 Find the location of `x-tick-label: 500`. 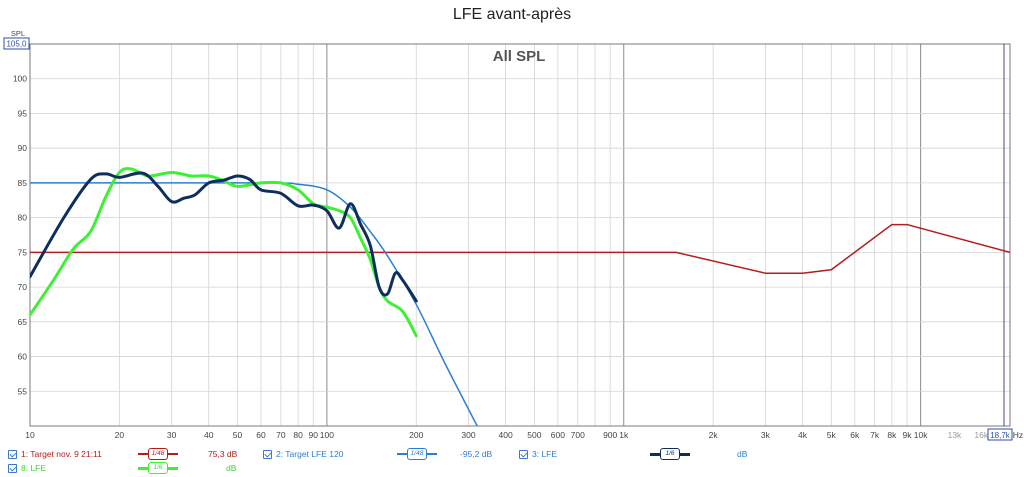

x-tick-label: 500 is located at coordinates (534, 435).